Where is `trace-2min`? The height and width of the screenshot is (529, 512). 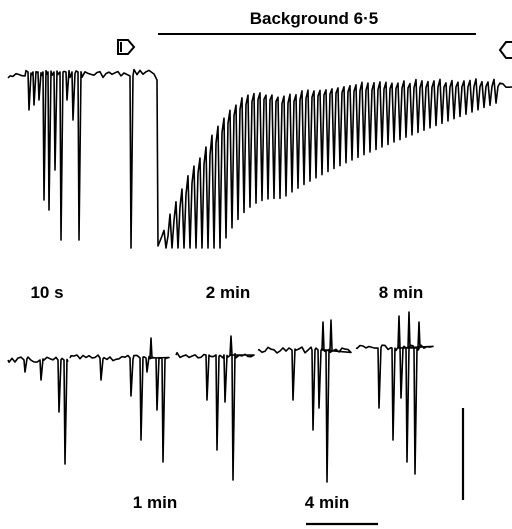 trace-2min is located at coordinates (215, 408).